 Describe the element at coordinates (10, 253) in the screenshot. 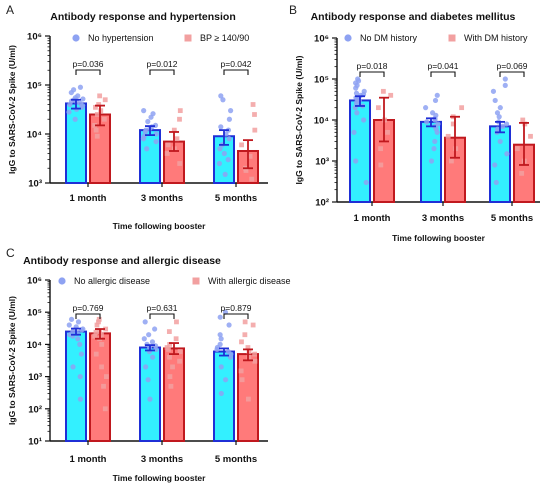

I see `panel-letter: C` at that location.